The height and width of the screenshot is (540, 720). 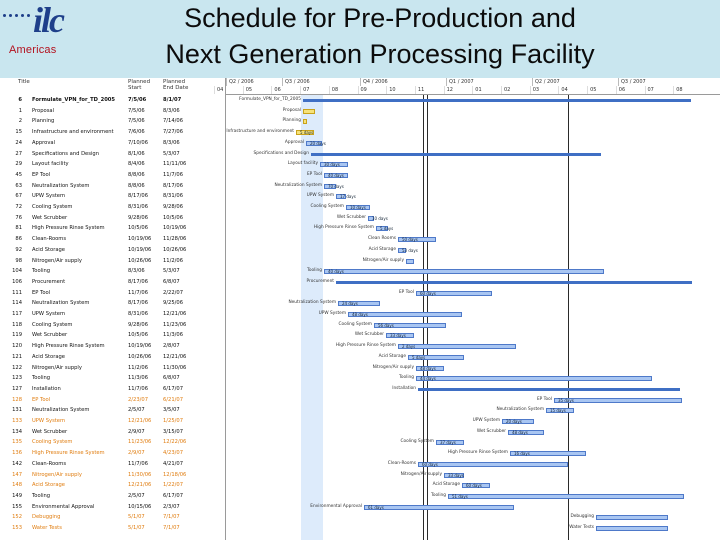 I want to click on table-row: 27 Specifications and Design 8/1/06 5/3/07, so click(x=112, y=154).